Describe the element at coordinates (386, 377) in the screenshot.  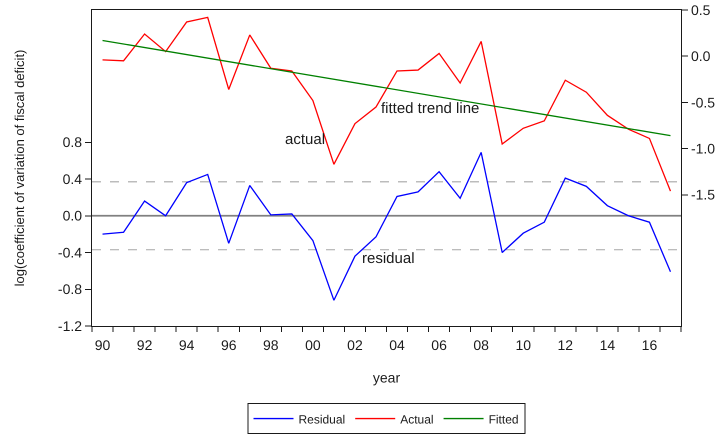
I see `x-axis-title: year` at that location.